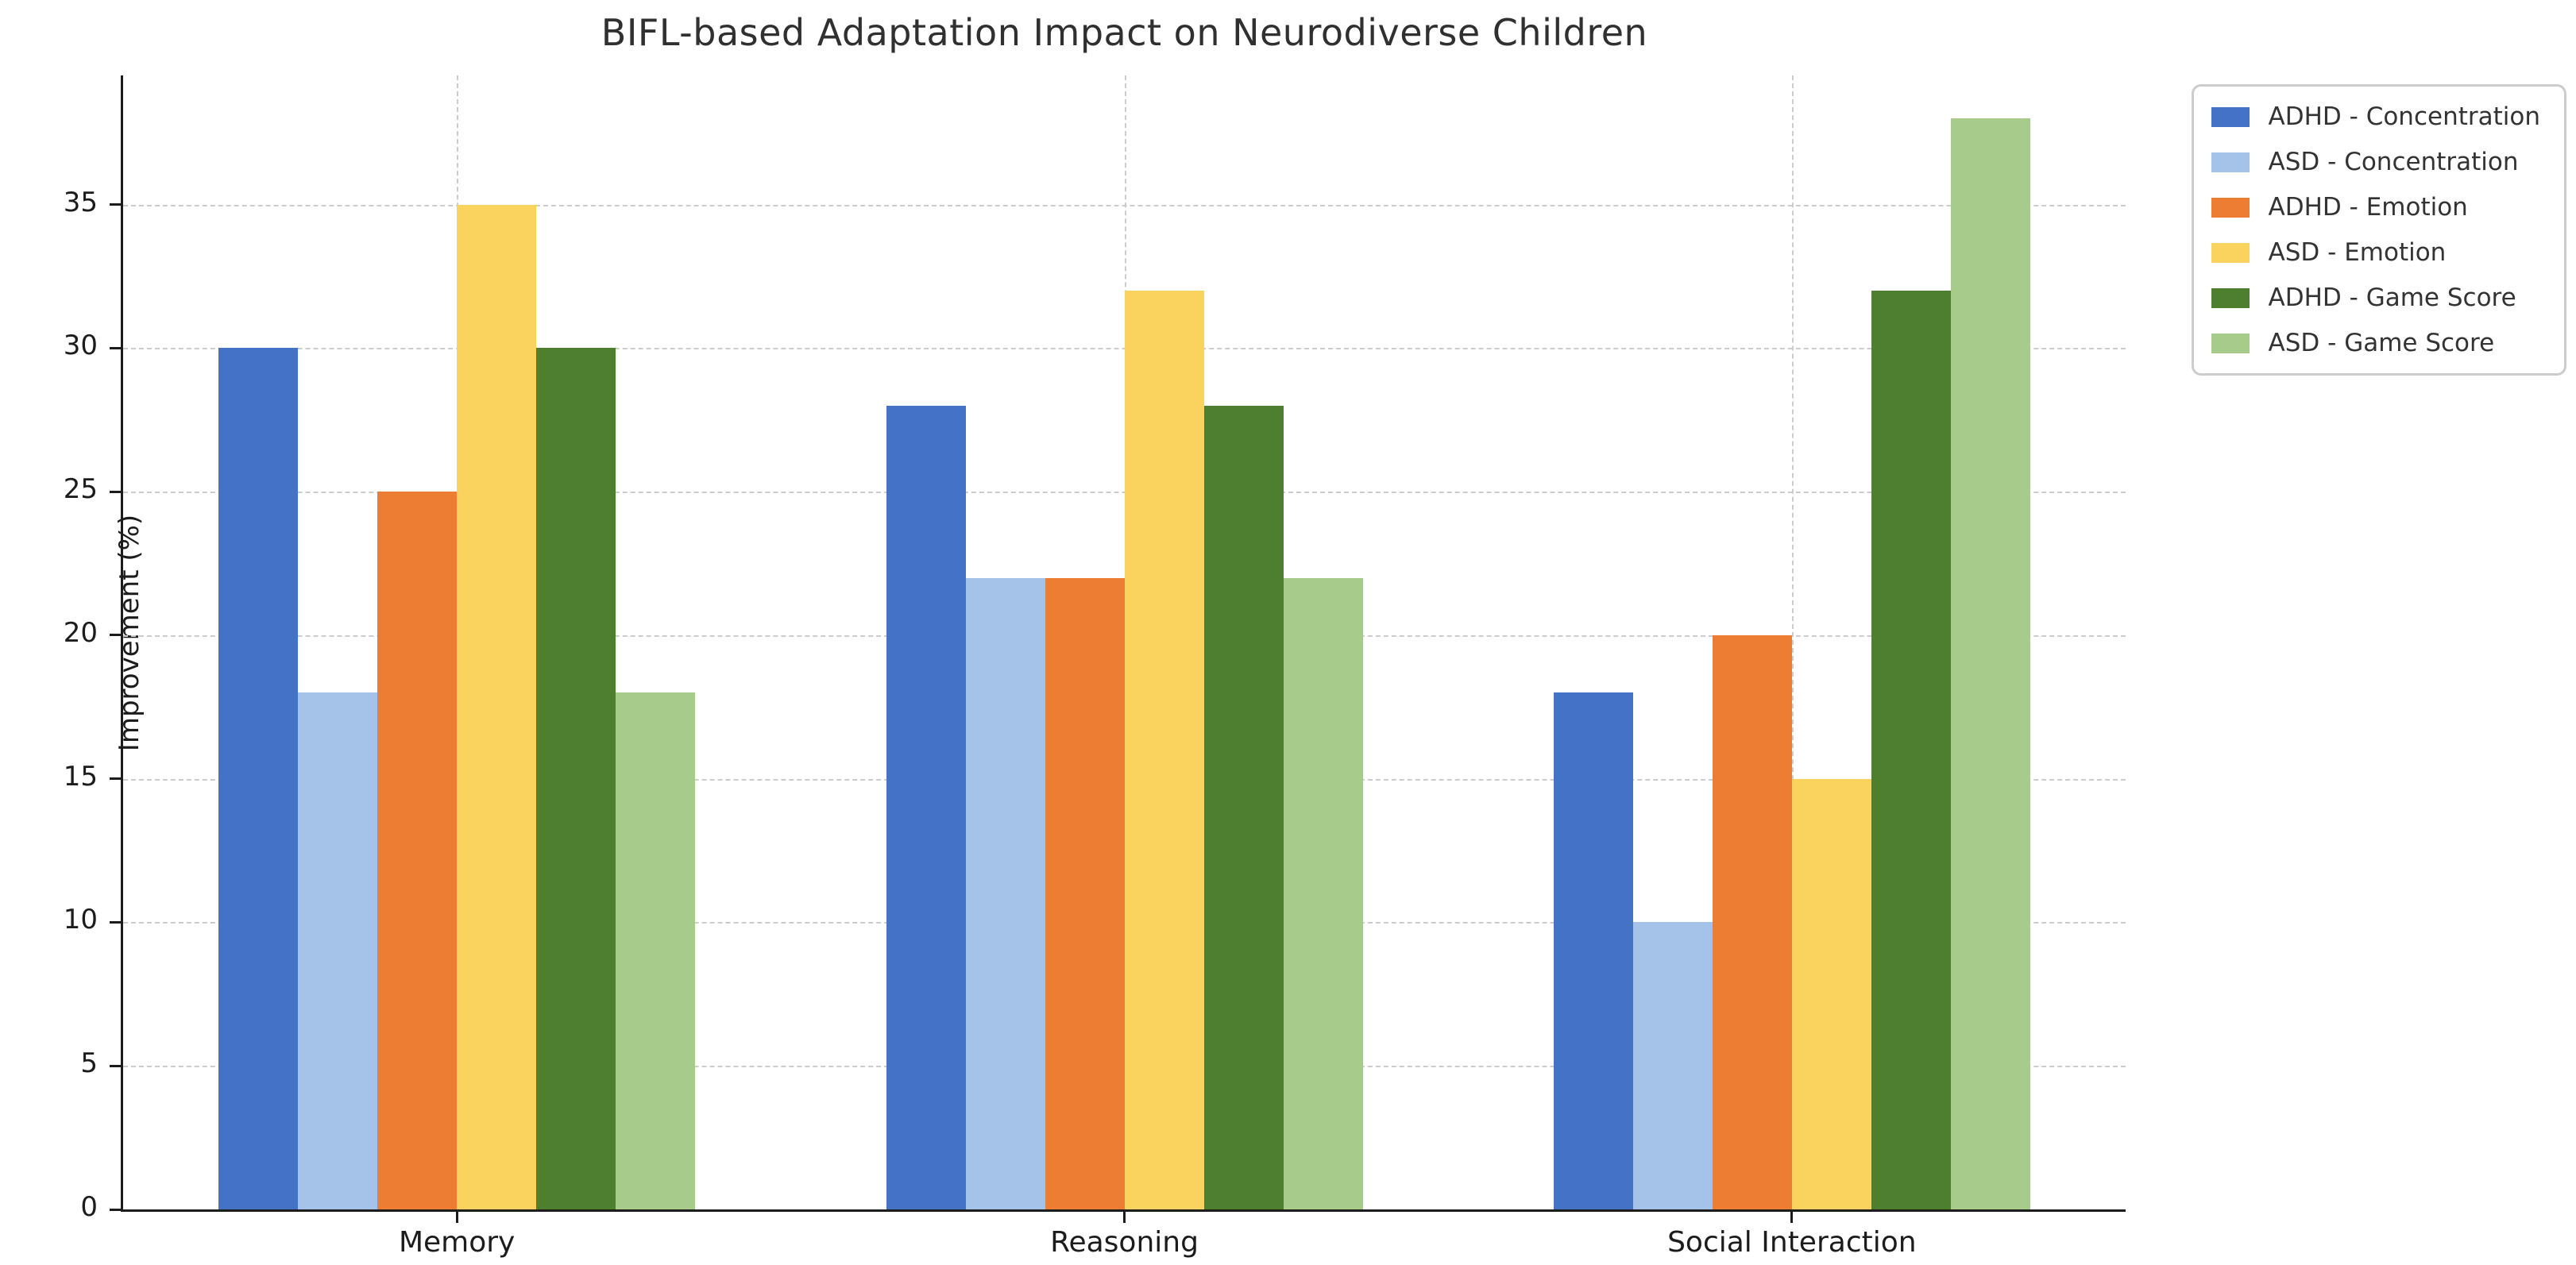 This screenshot has width=2576, height=1265. I want to click on legend-label: ASD - Game Score, so click(2381, 343).